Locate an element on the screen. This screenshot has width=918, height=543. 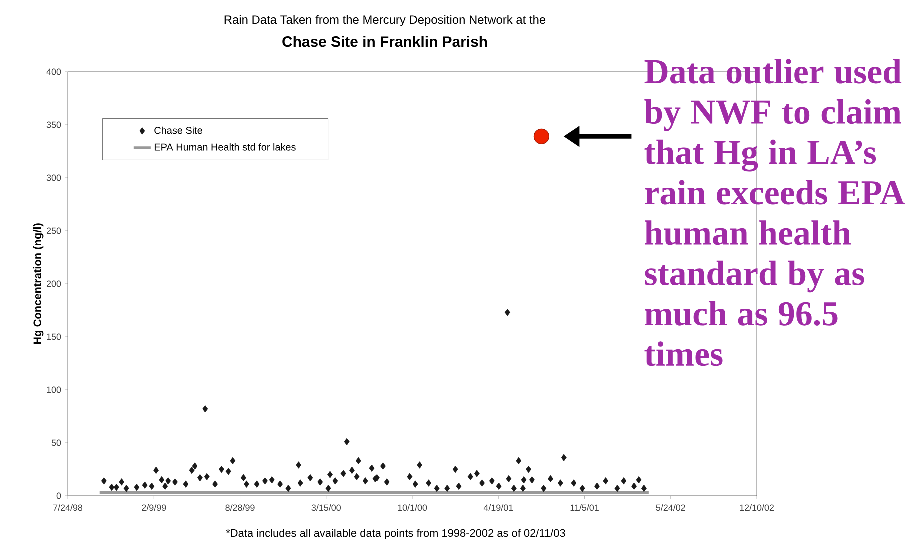
y-axis-title: Hg Concentration (ng/l) is located at coordinates (38, 284).